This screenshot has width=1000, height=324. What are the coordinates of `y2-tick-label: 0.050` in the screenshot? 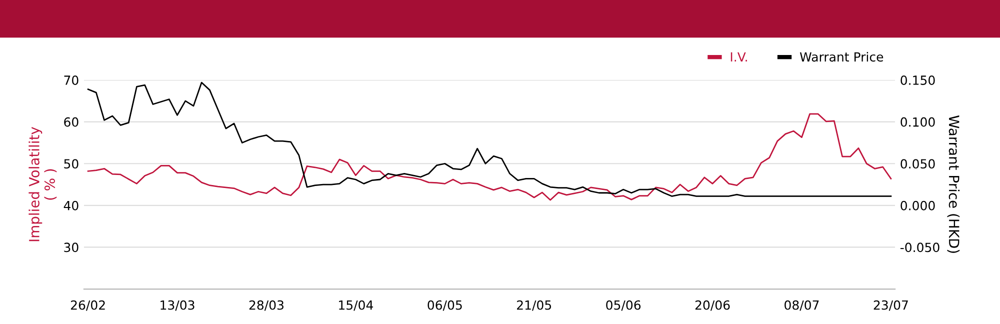 It's located at (917, 164).